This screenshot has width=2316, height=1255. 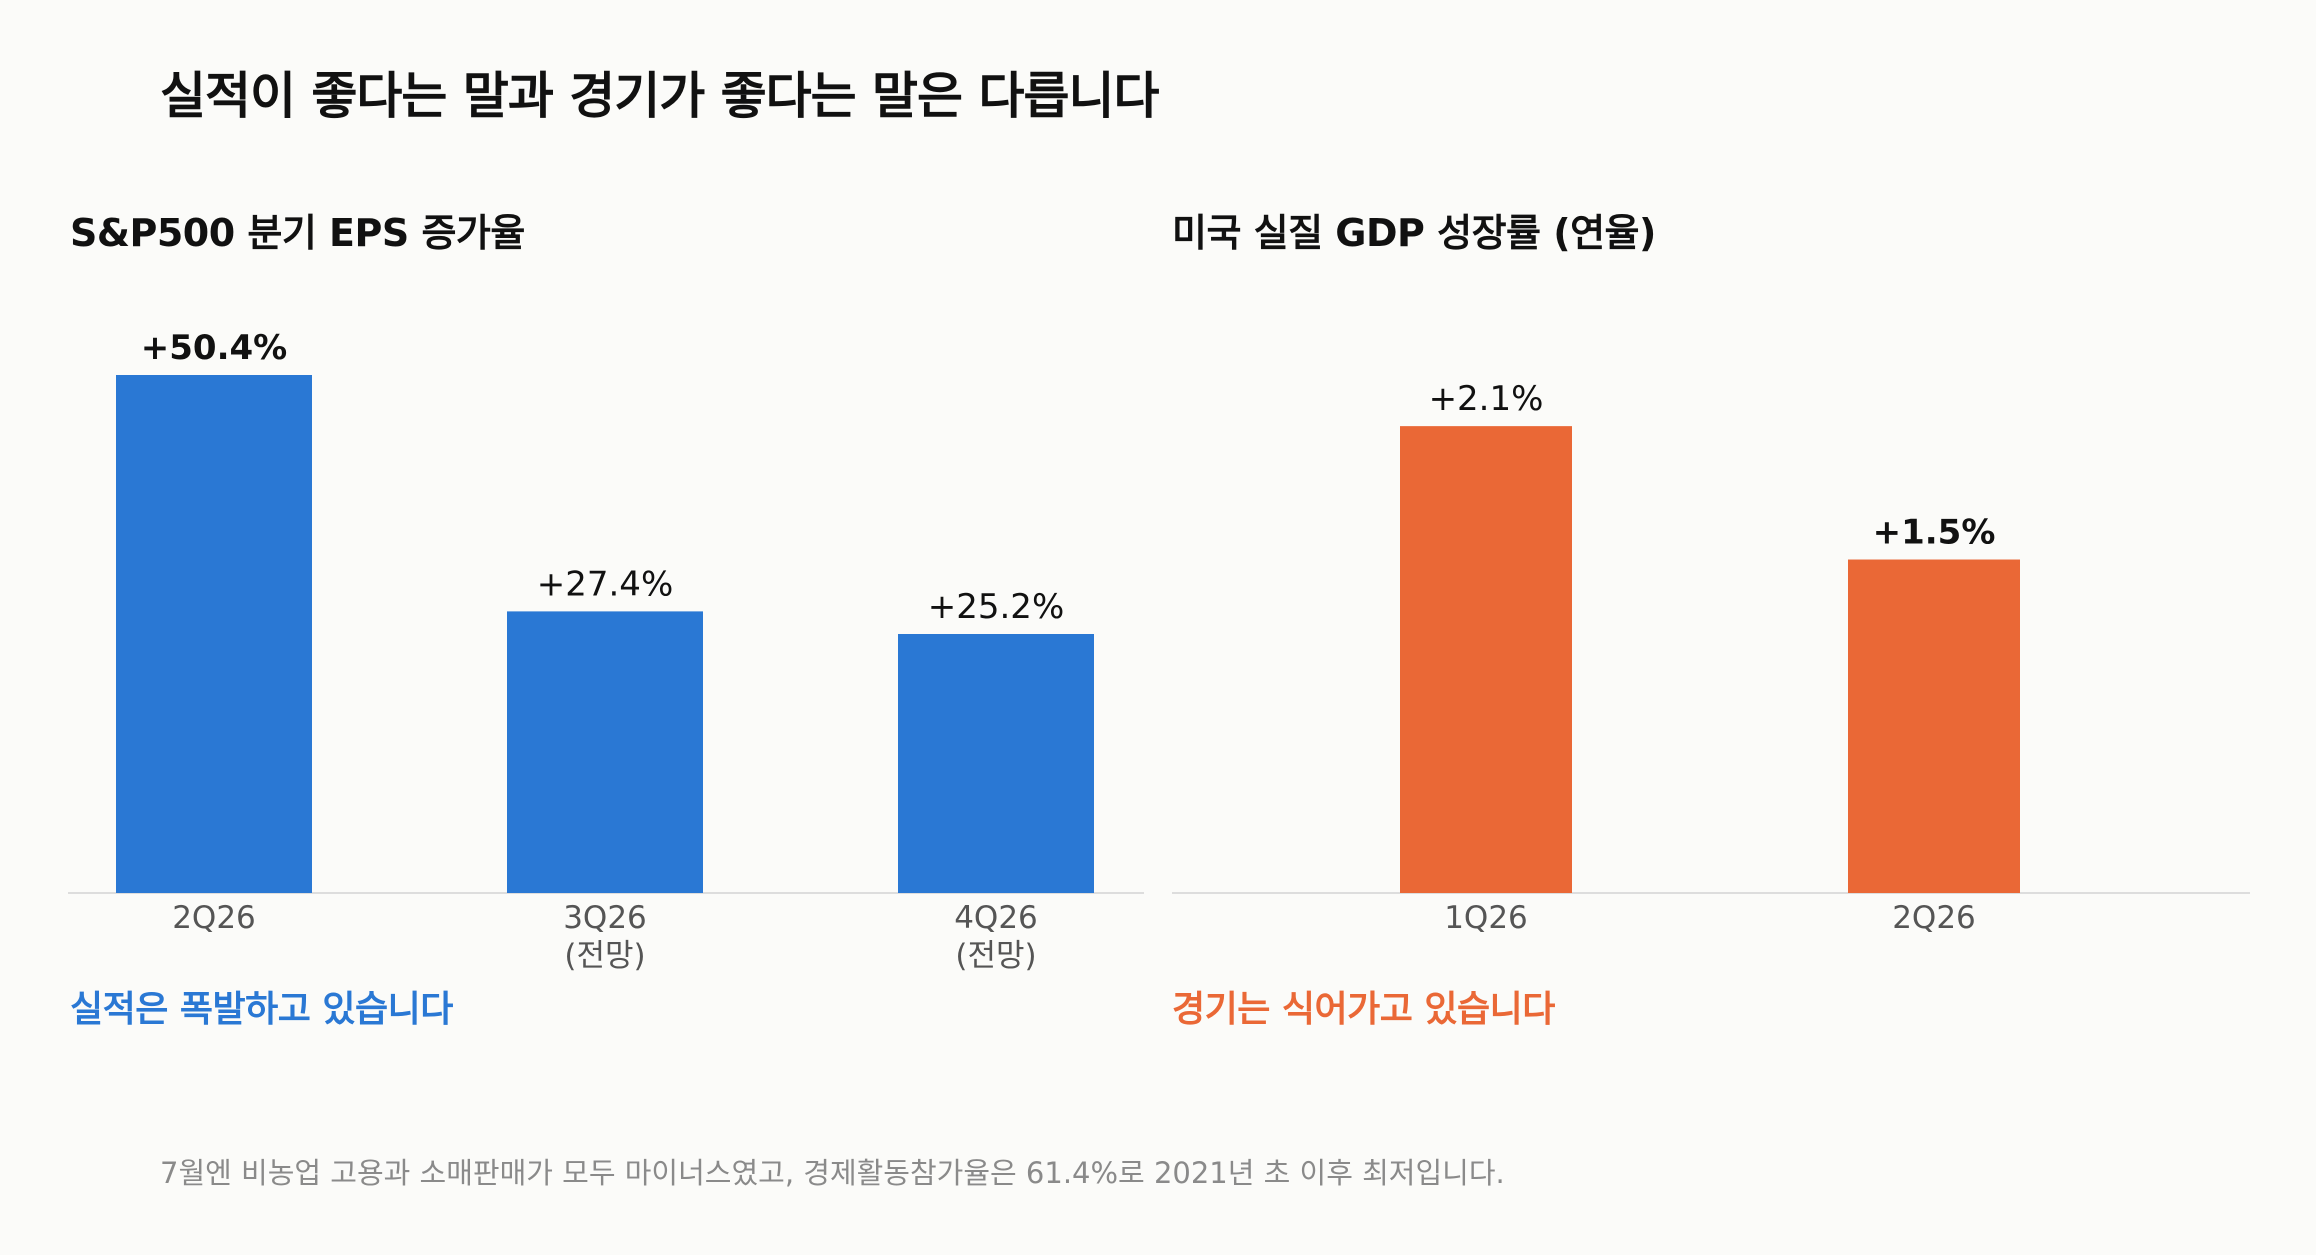 What do you see at coordinates (1414, 233) in the screenshot?
I see `gdp-panel-title: 미국 실질 GDP 성장률 (연율)` at bounding box center [1414, 233].